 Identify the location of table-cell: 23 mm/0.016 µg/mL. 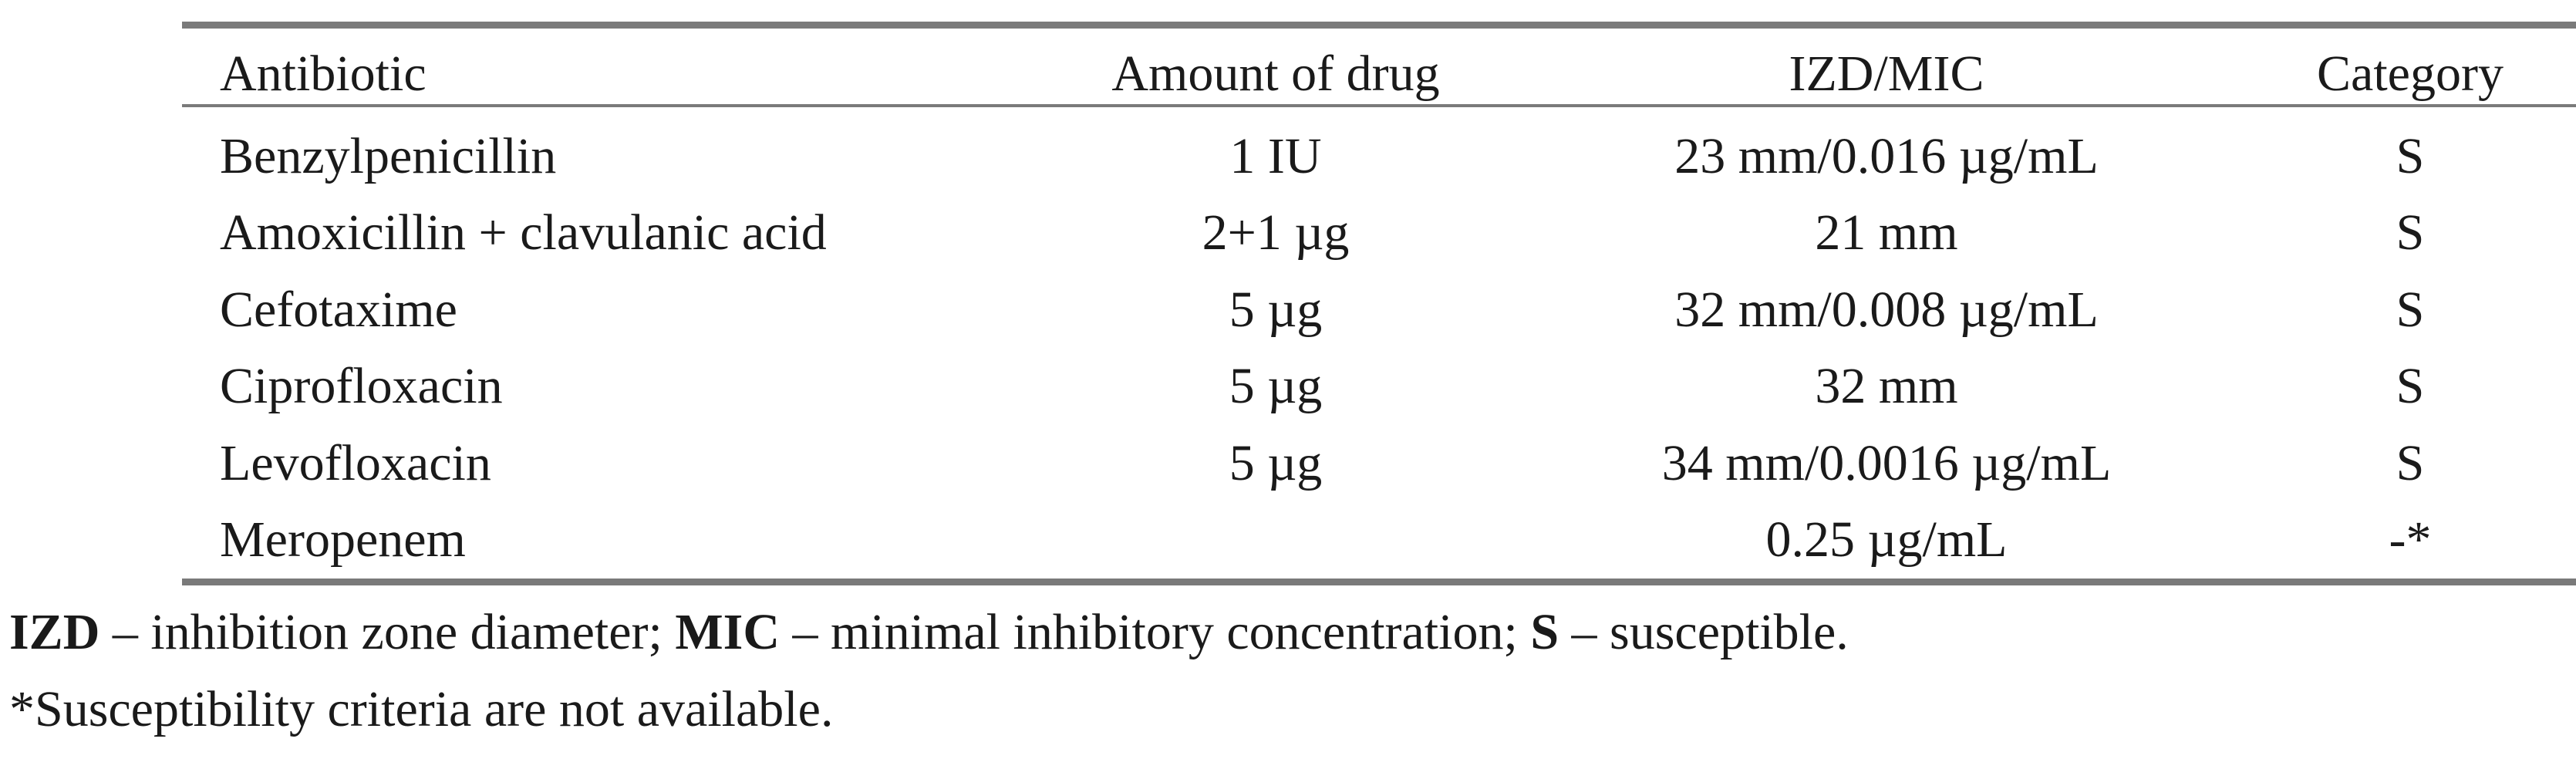
(1886, 156).